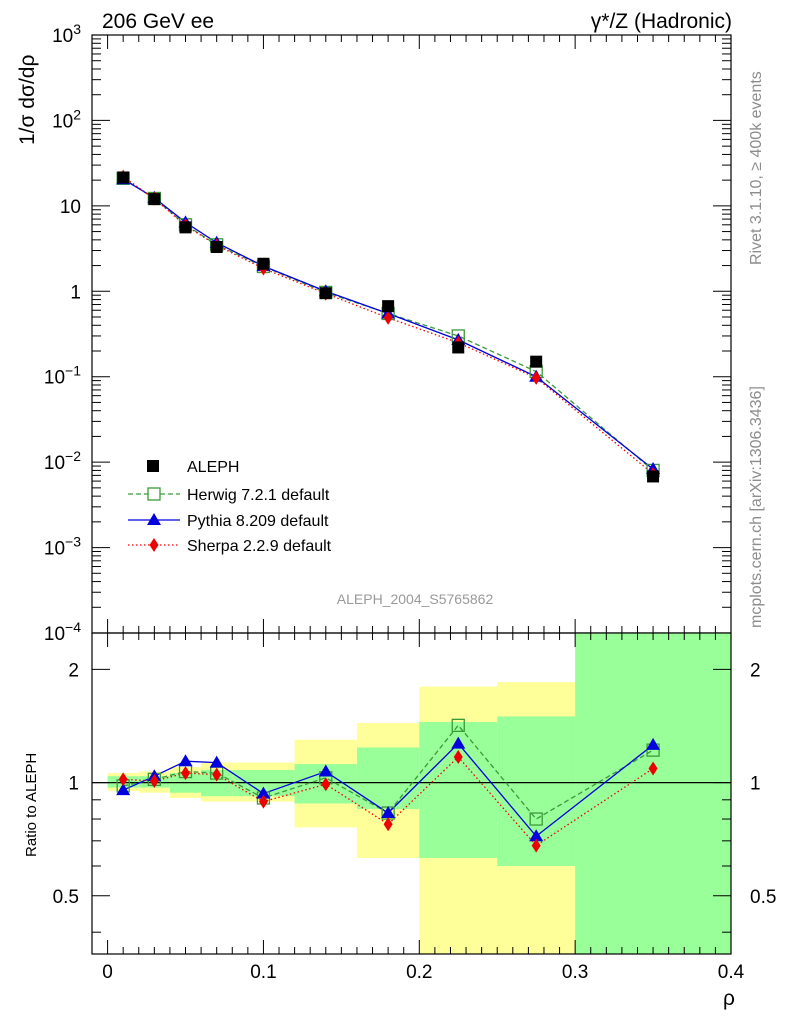 This screenshot has height=1024, width=786. I want to click on ratio-y-tick-label-right: 2, so click(755, 670).